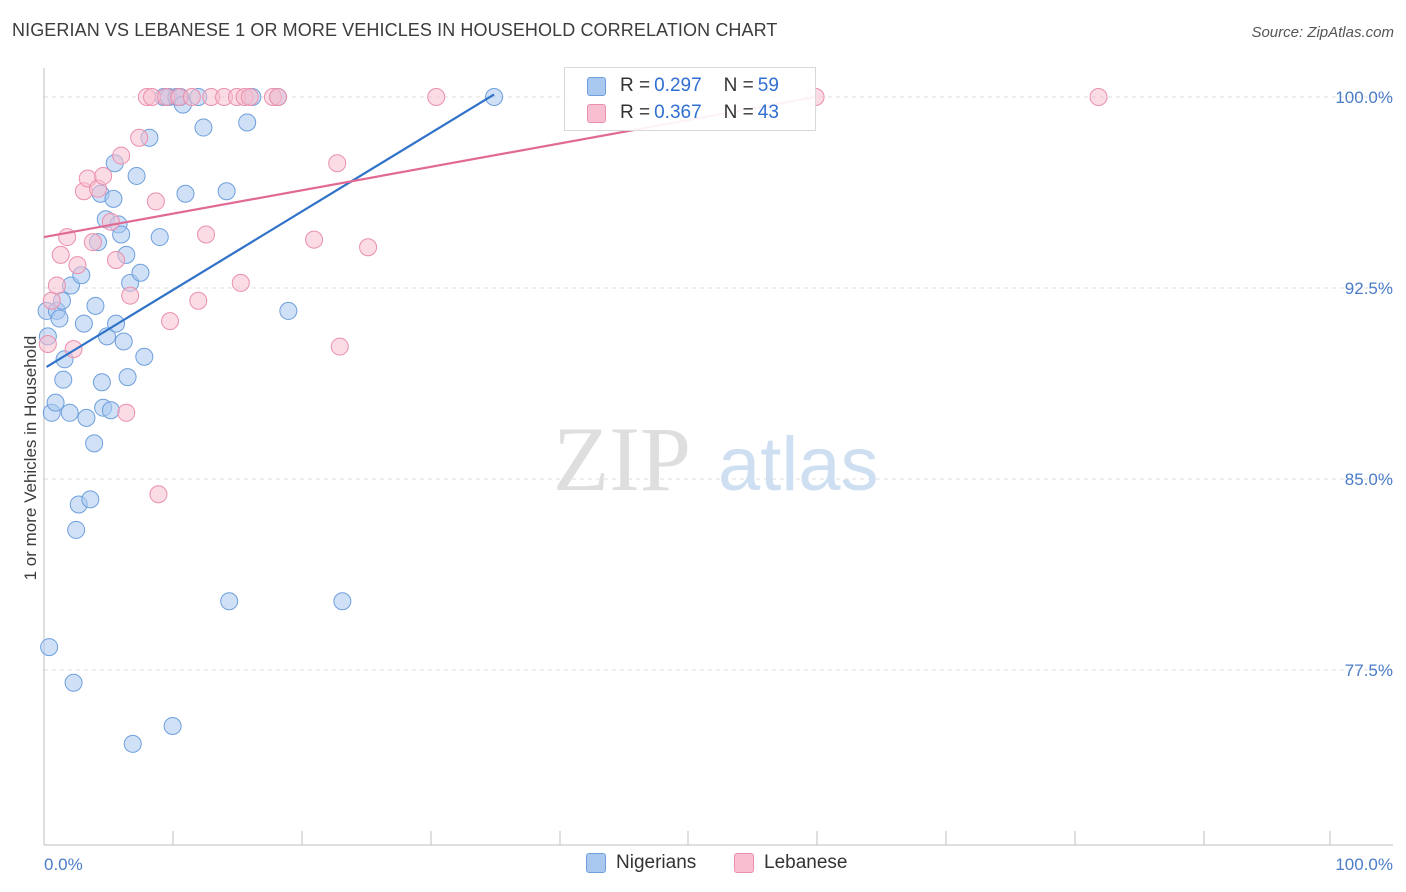 Image resolution: width=1406 pixels, height=892 pixels. I want to click on watermark: ZIP atlas, so click(716, 459).